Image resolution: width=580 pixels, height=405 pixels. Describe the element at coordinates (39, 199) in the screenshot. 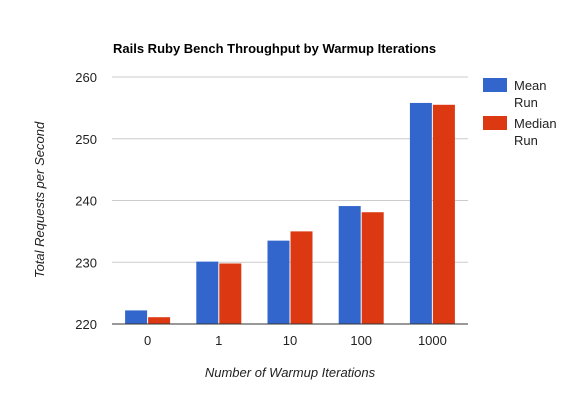

I see `y-axis-title: Total Requests per Second` at that location.